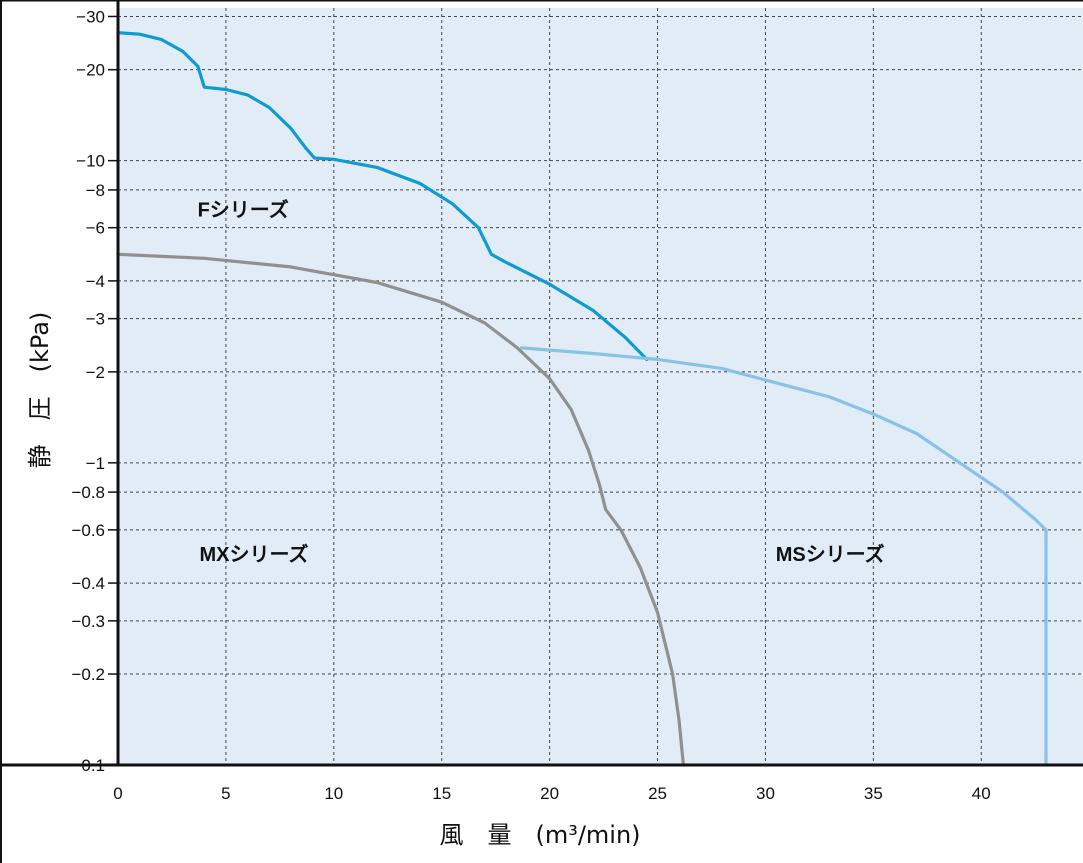  Describe the element at coordinates (225, 793) in the screenshot. I see `x-tick-label: 5` at that location.